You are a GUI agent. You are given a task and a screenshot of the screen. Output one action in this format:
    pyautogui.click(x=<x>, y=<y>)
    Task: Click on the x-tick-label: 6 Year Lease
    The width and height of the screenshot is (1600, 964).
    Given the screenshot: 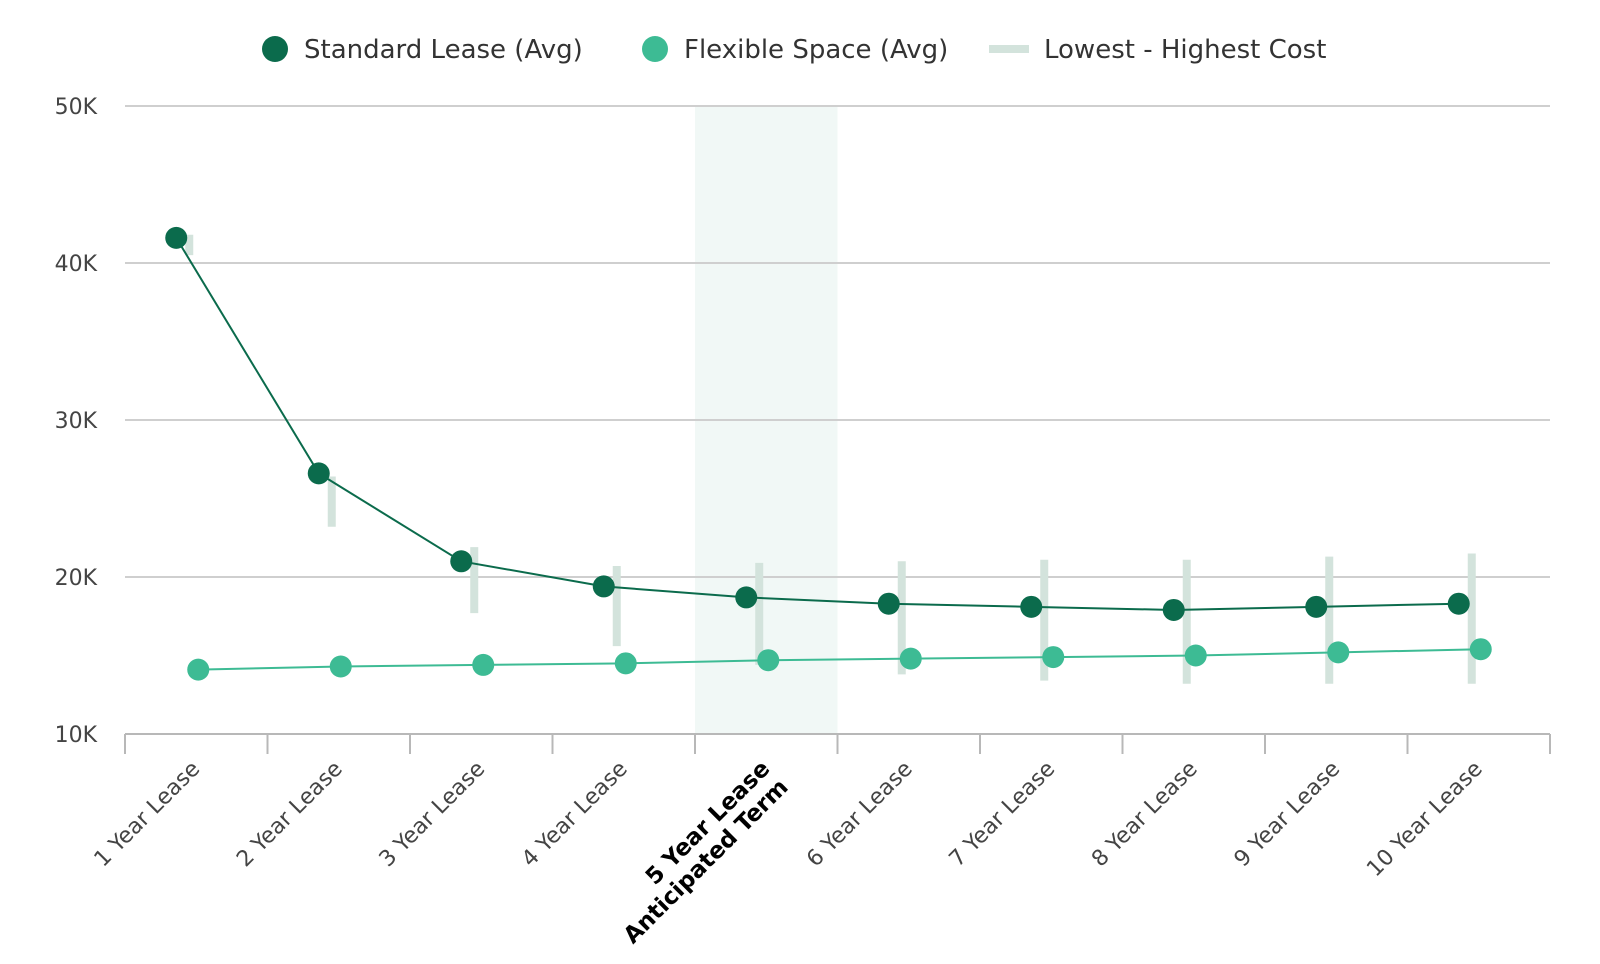 What is the action you would take?
    pyautogui.click(x=860, y=815)
    